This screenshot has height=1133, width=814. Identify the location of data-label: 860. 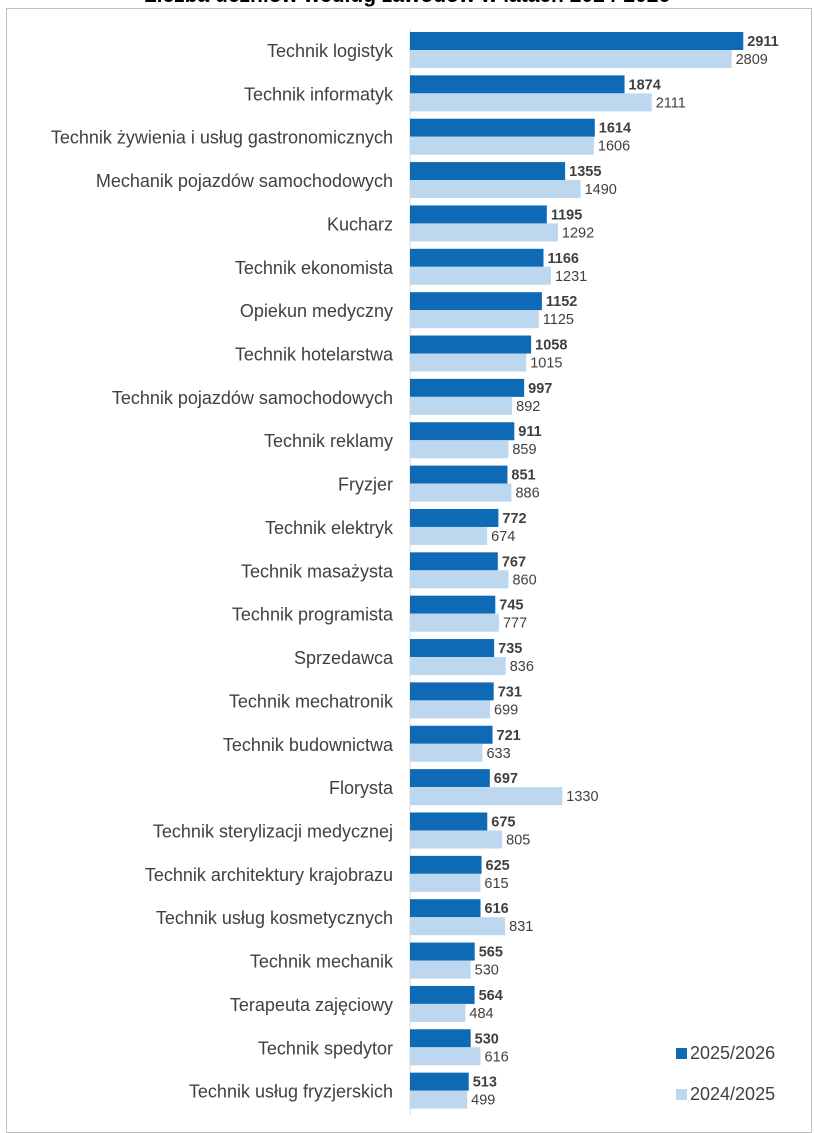
(524, 580).